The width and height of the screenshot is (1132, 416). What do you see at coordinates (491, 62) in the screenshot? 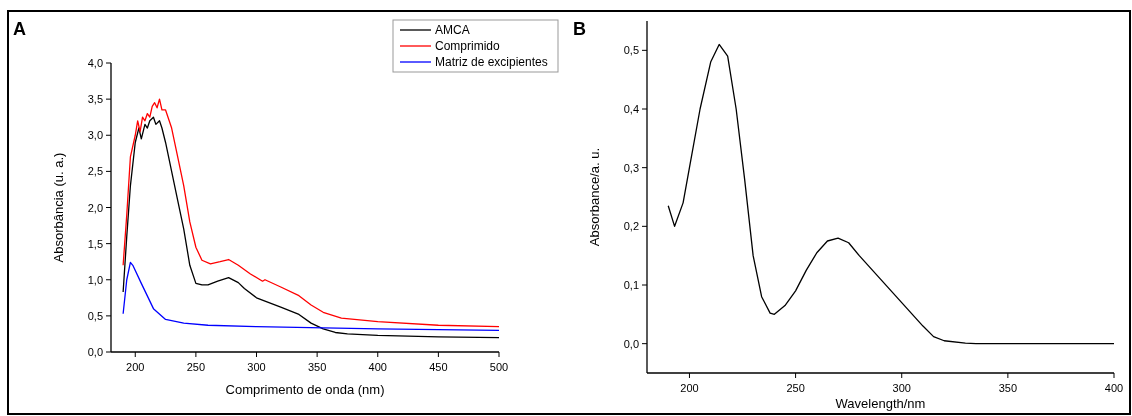
I see `legend-label: Matriz de excipientes` at bounding box center [491, 62].